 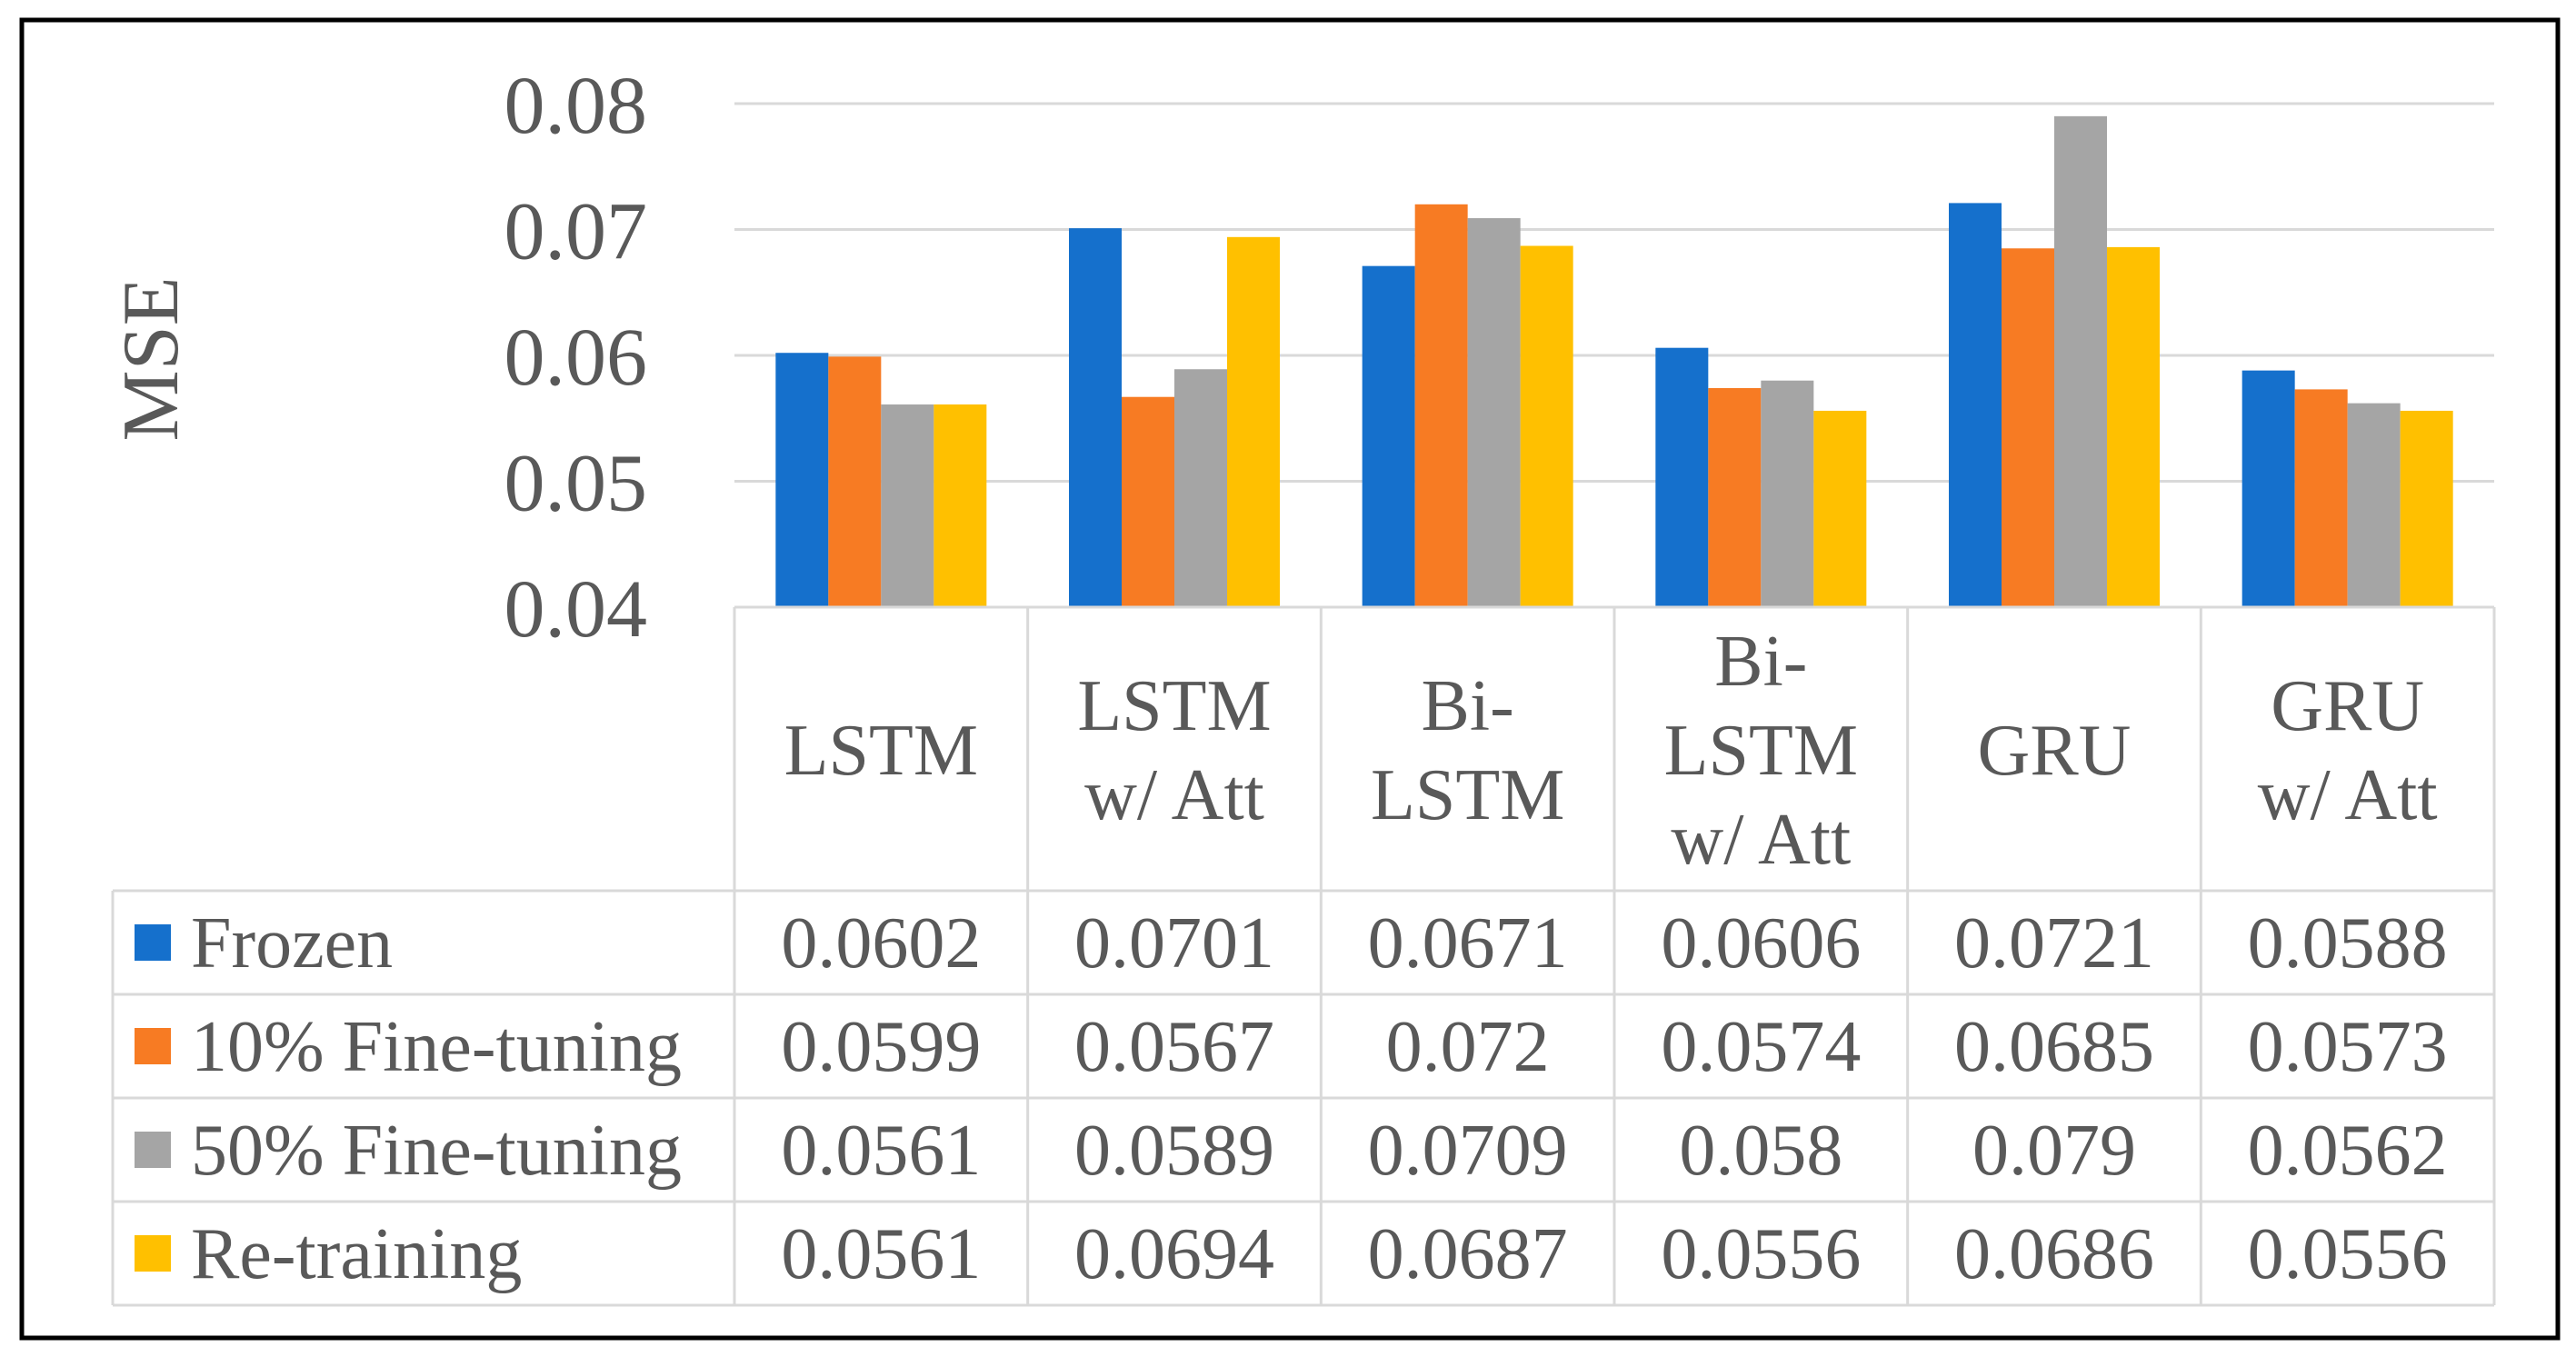 What do you see at coordinates (1760, 1151) in the screenshot?
I see `data-label: 0.058` at bounding box center [1760, 1151].